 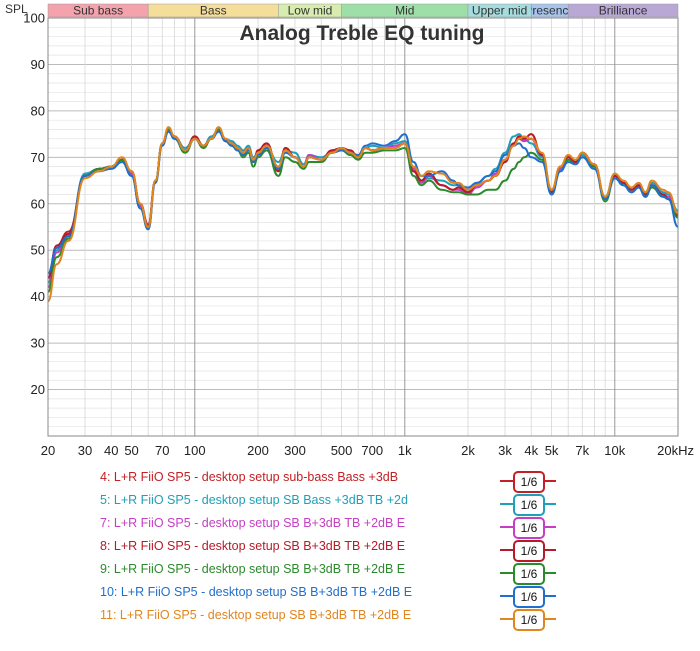 I want to click on x-tick-label: 20kHz, so click(x=675, y=450).